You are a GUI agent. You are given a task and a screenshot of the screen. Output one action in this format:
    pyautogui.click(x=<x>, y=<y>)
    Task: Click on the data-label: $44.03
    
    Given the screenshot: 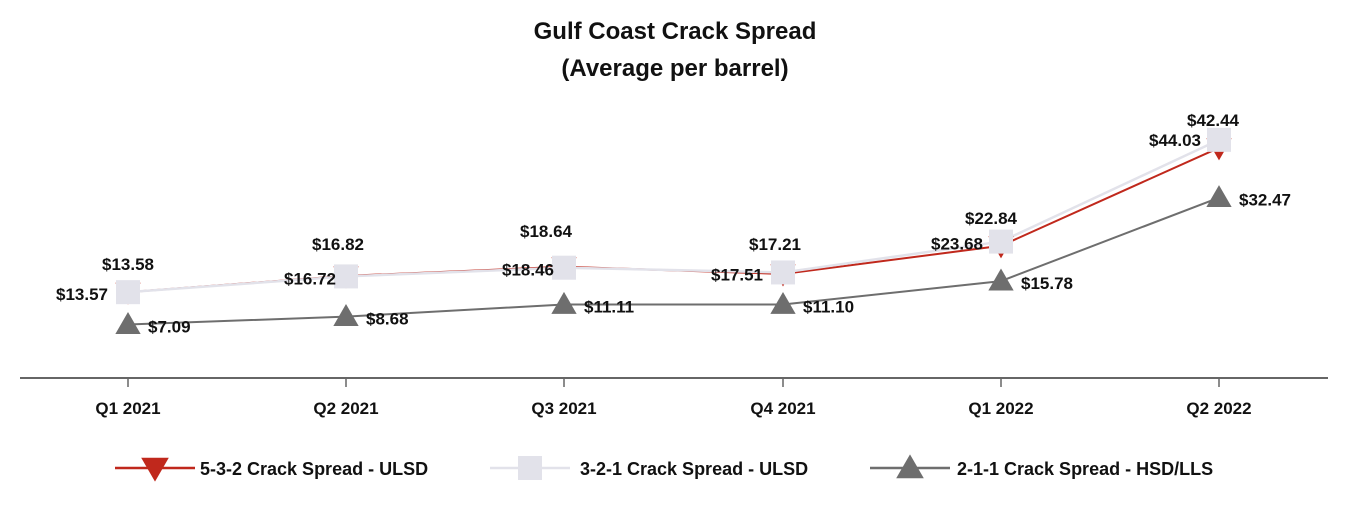 What is the action you would take?
    pyautogui.click(x=1175, y=140)
    